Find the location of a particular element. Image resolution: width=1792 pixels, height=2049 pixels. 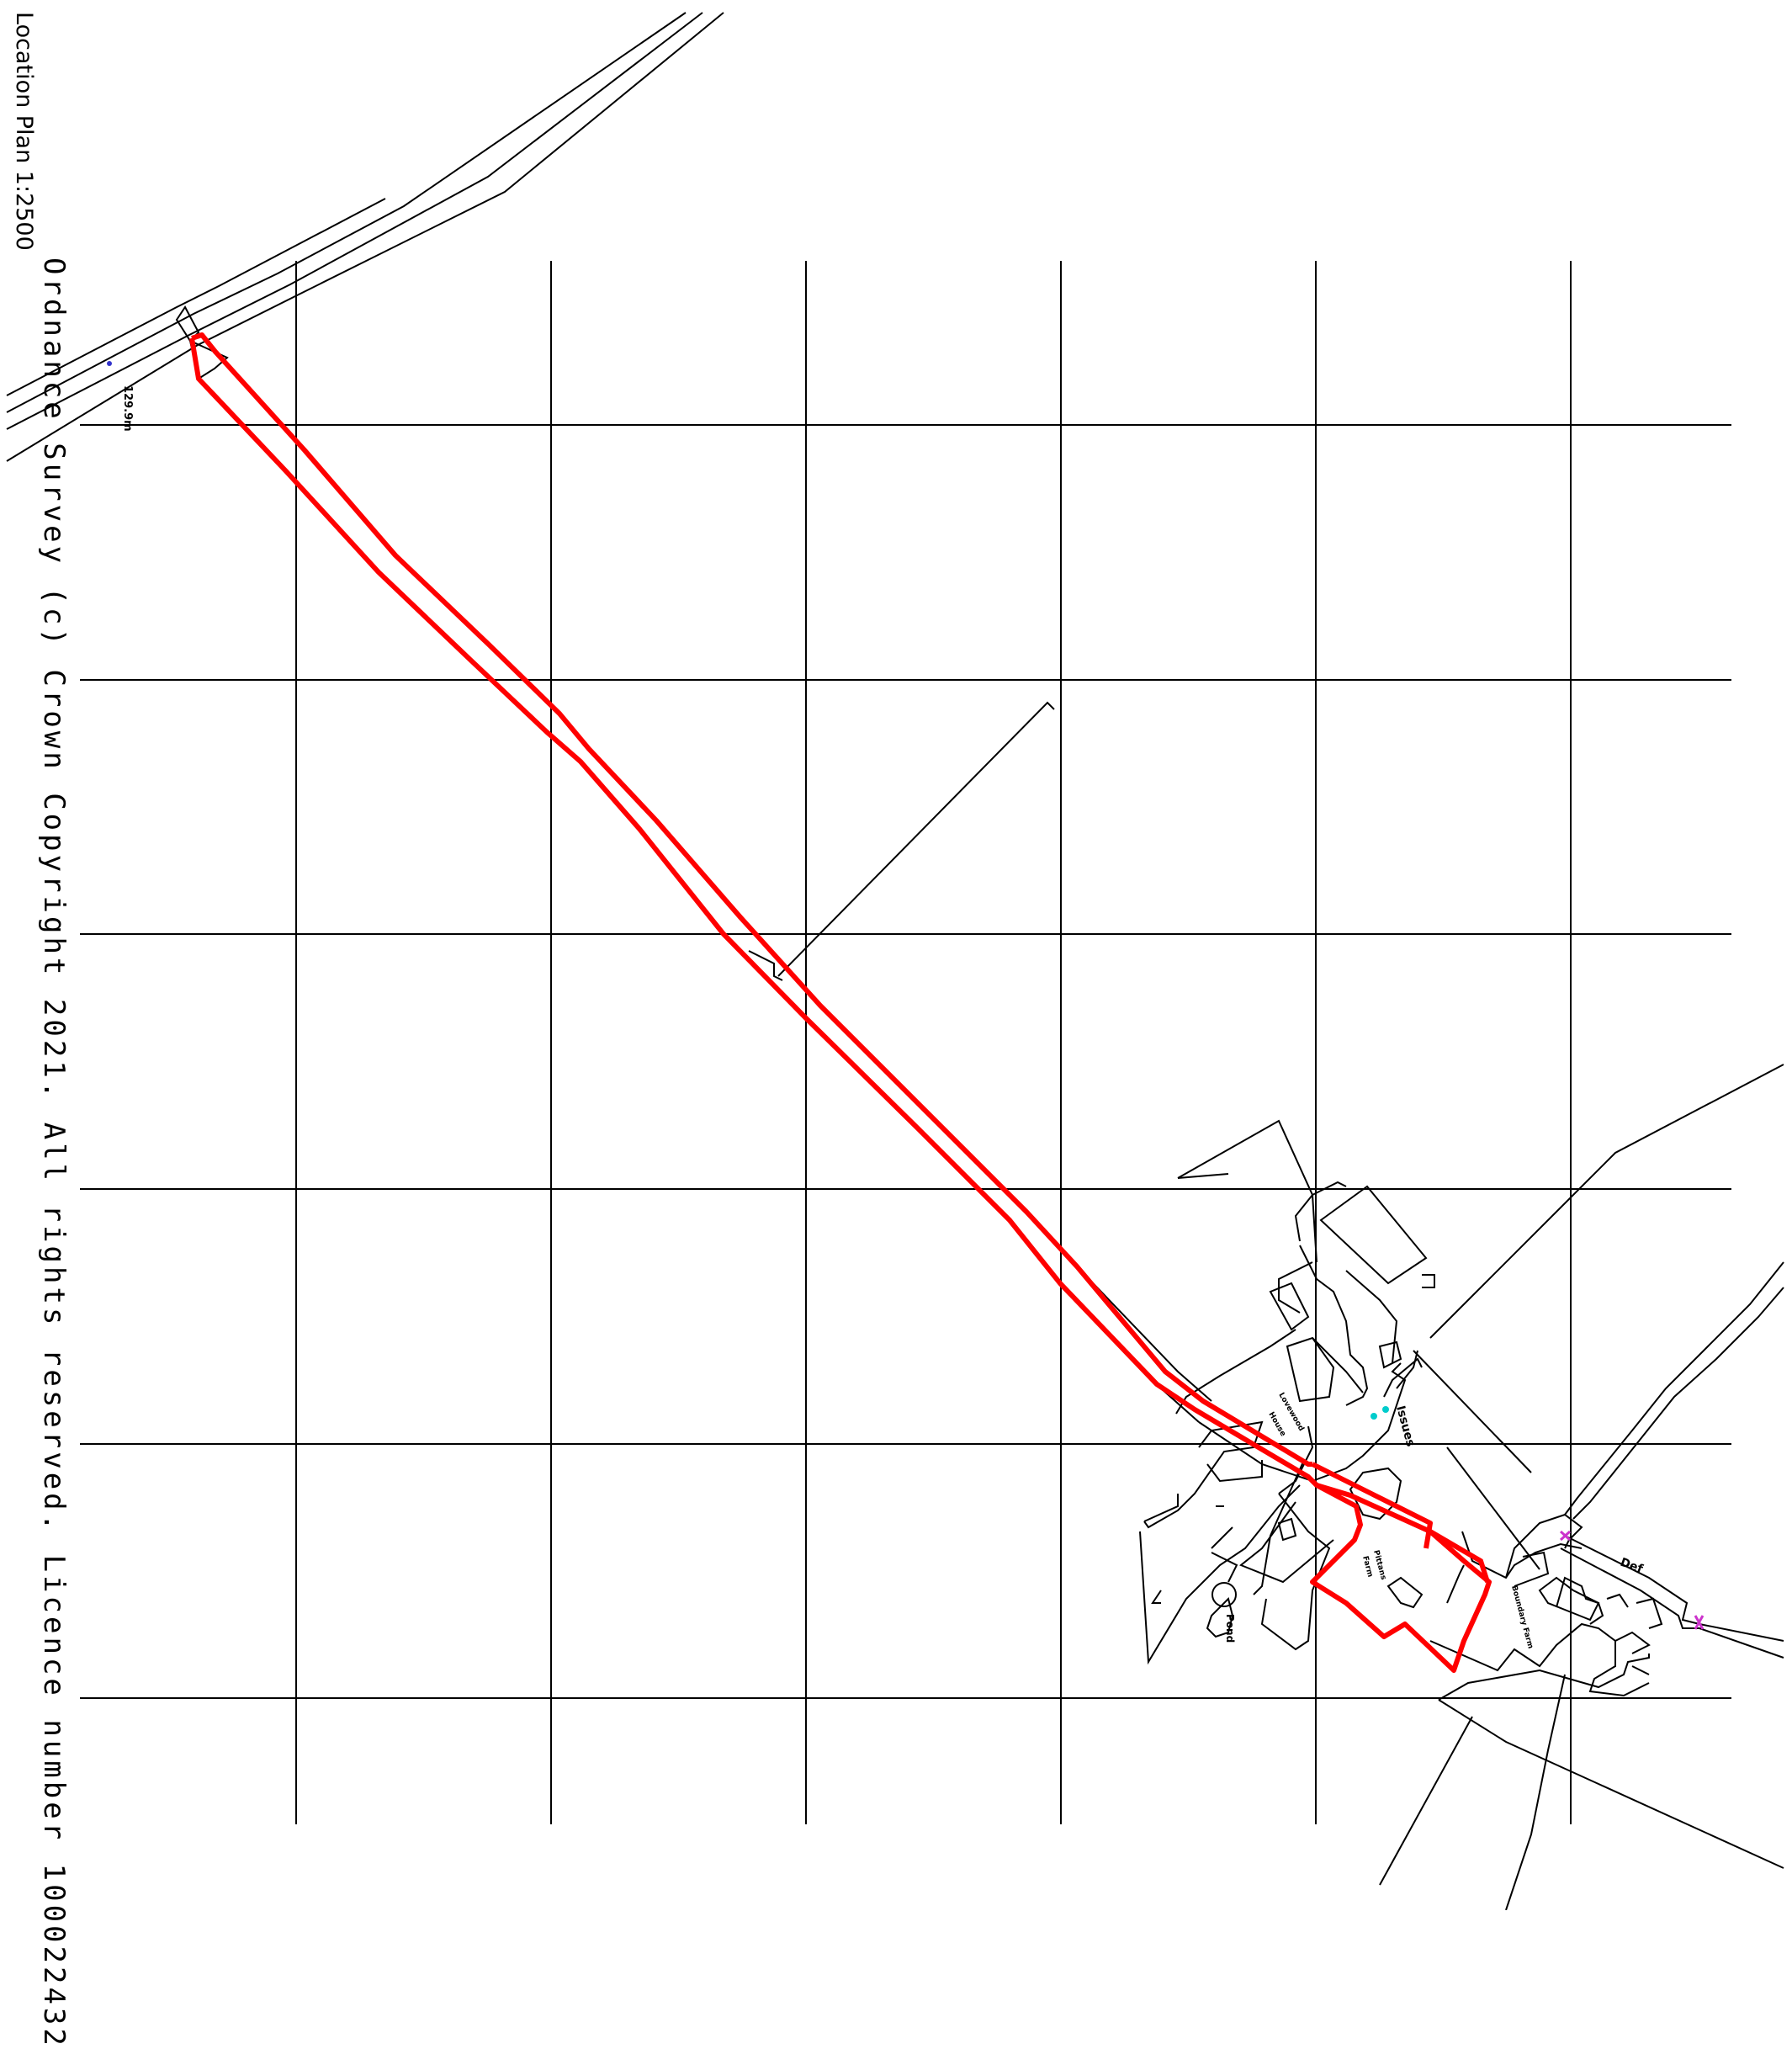

pittans-farm-label-2: Farm is located at coordinates (1367, 1566).